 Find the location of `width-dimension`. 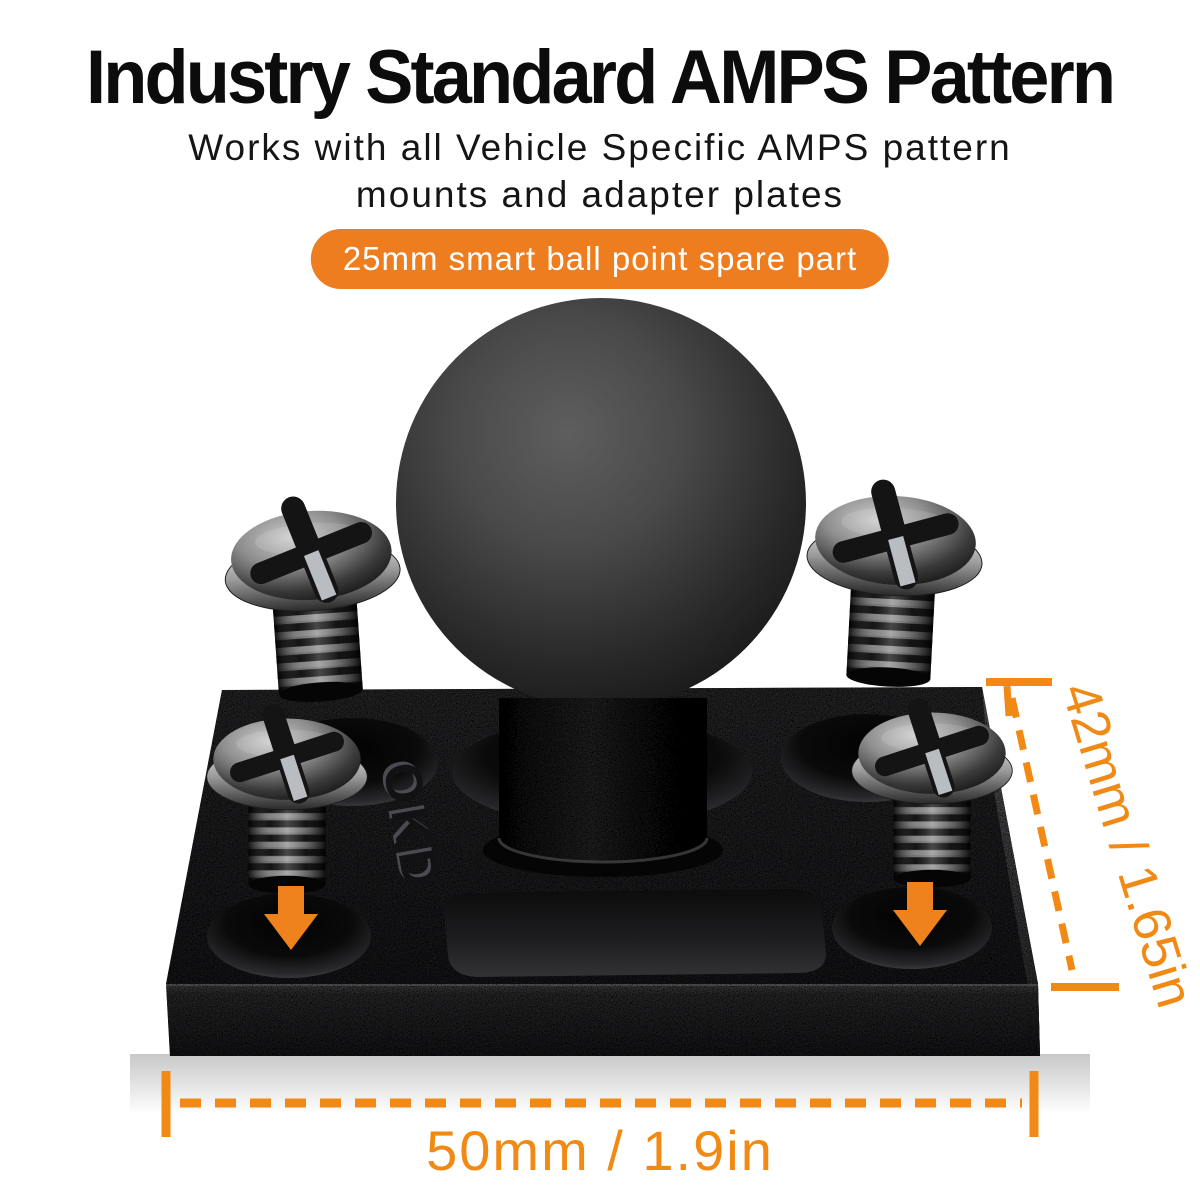

width-dimension is located at coordinates (600, 1104).